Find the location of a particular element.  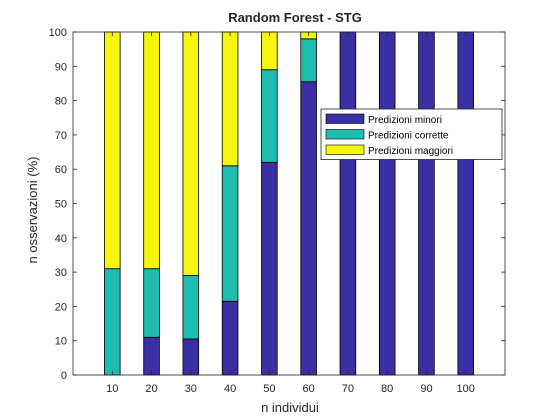

legend-label-1: Predizioni corrette is located at coordinates (408, 136).